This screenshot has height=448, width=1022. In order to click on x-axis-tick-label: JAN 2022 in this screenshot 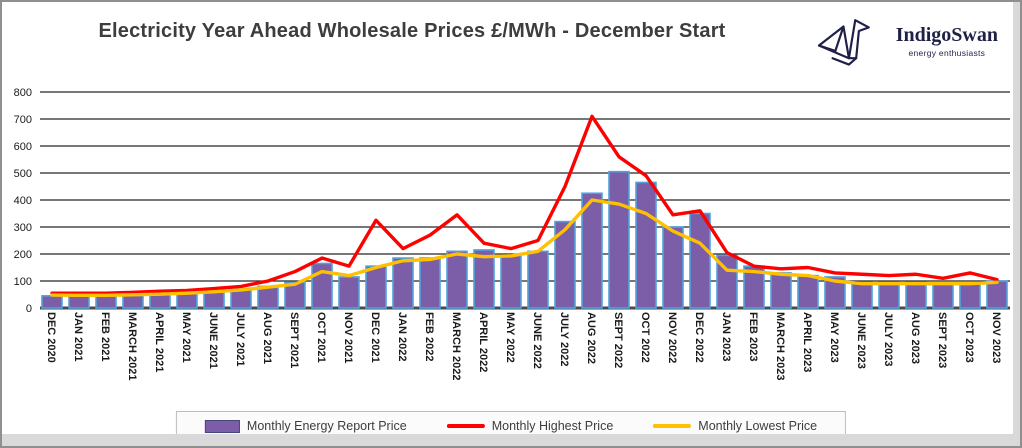, I will do `click(402, 337)`.